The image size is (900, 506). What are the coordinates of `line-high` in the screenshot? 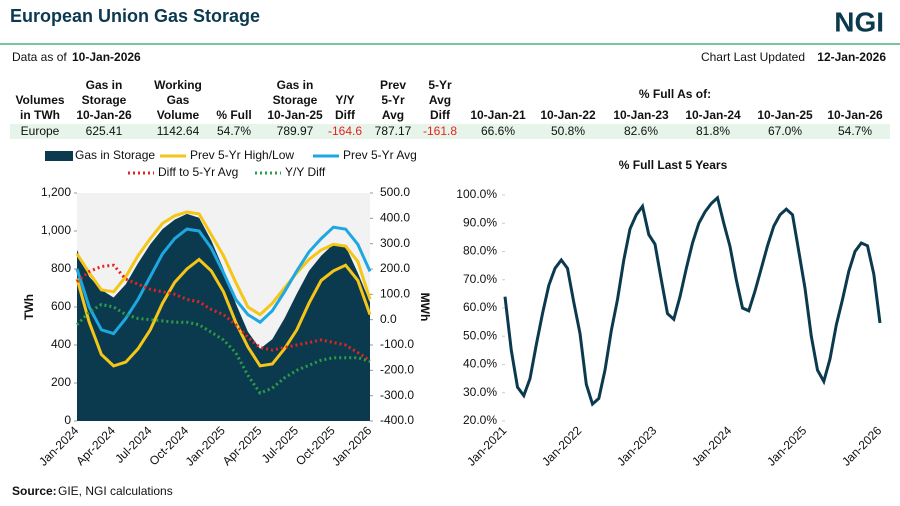 It's located at (223, 263).